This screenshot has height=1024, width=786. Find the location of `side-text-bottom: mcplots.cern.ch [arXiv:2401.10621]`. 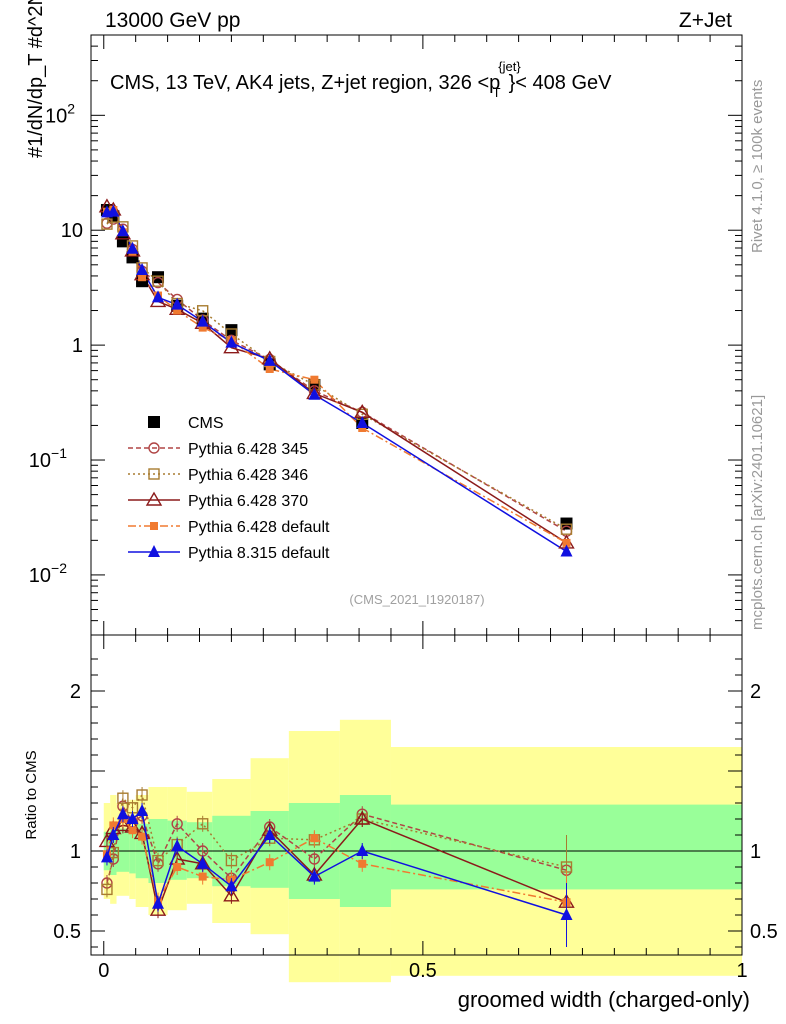

side-text-bottom: mcplots.cern.ch [arXiv:2401.10621] is located at coordinates (757, 512).